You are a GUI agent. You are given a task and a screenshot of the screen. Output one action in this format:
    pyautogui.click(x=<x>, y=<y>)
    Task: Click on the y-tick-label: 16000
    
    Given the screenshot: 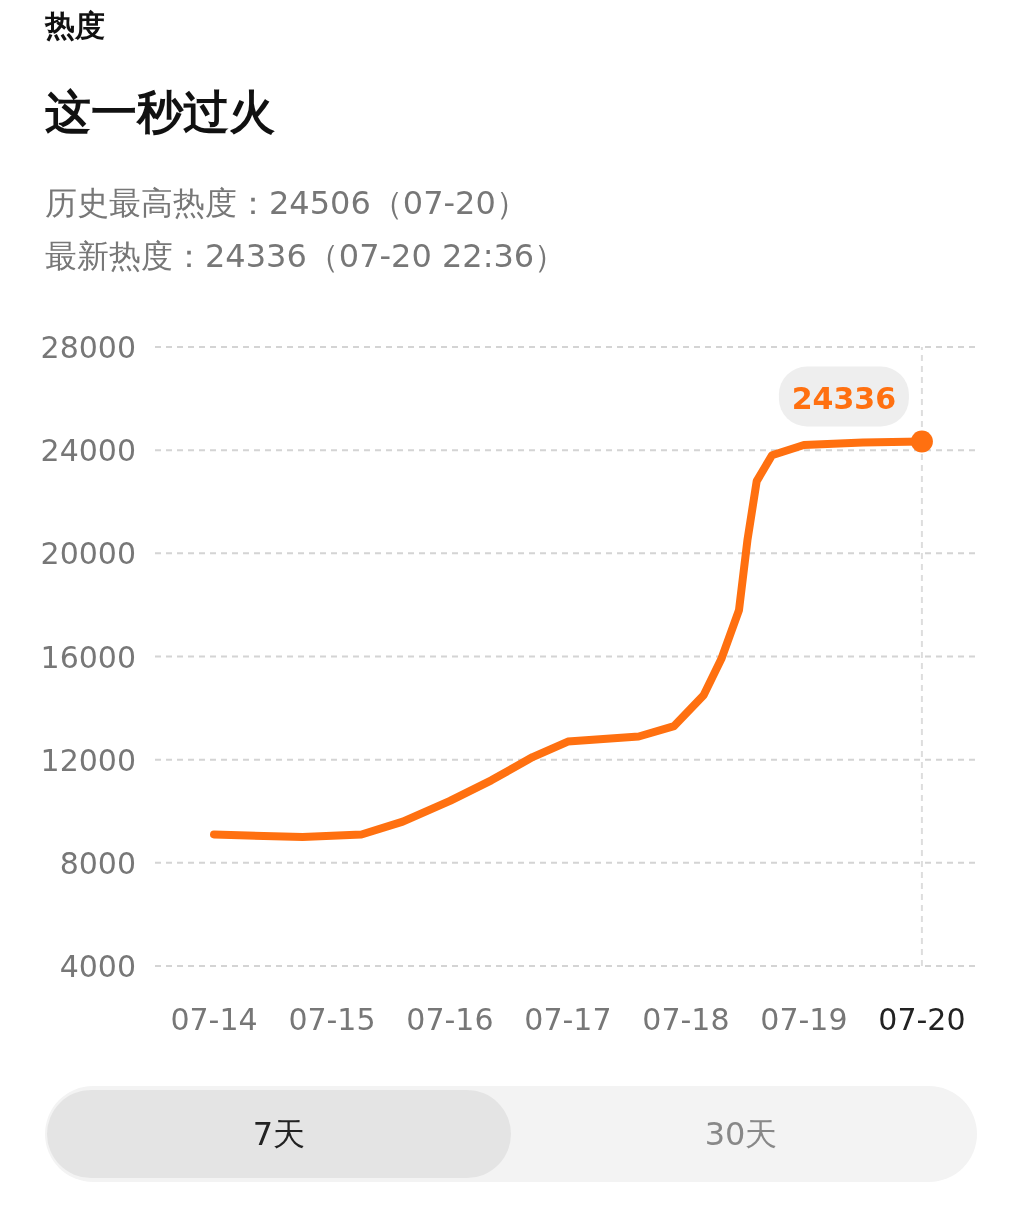 What is the action you would take?
    pyautogui.click(x=88, y=657)
    